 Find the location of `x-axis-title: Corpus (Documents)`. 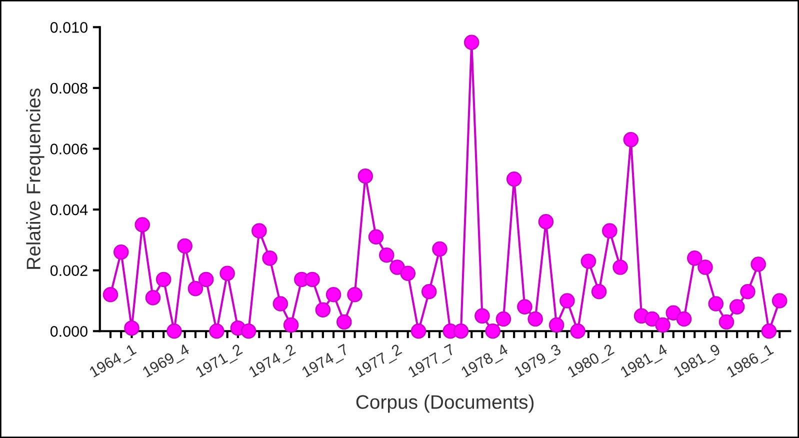

x-axis-title: Corpus (Documents) is located at coordinates (445, 403).